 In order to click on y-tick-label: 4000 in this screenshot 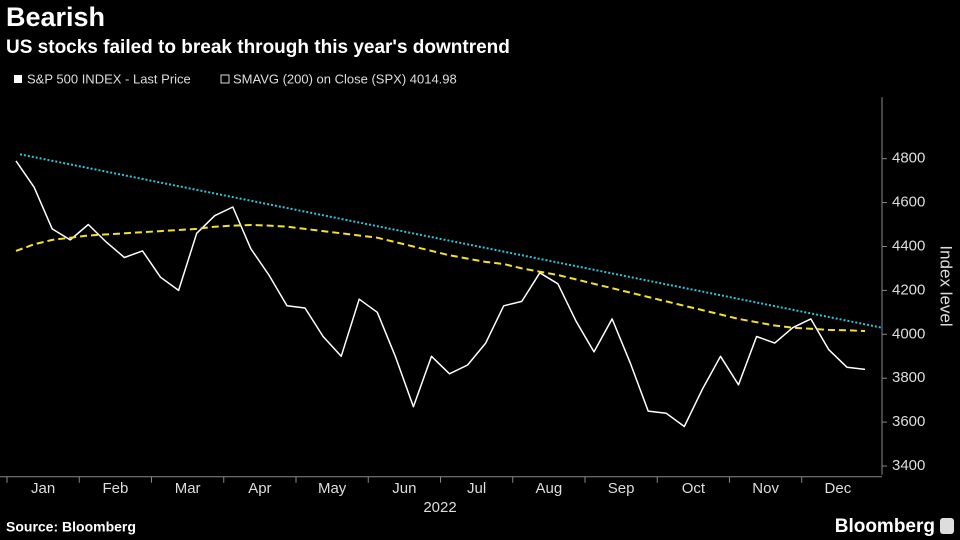, I will do `click(908, 333)`.